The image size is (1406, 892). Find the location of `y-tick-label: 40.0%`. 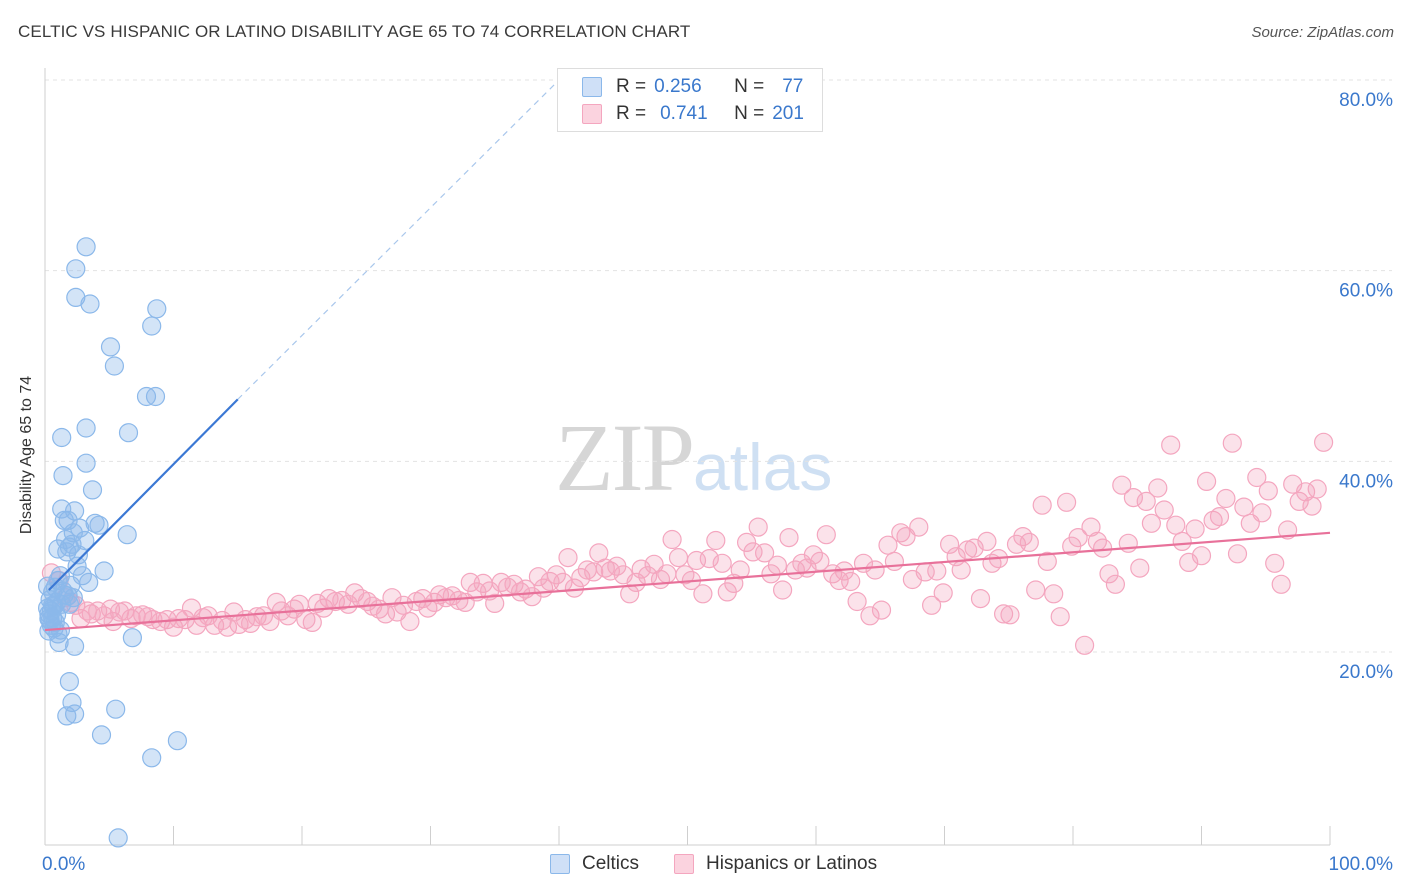

y-tick-label: 40.0% is located at coordinates (1366, 481).